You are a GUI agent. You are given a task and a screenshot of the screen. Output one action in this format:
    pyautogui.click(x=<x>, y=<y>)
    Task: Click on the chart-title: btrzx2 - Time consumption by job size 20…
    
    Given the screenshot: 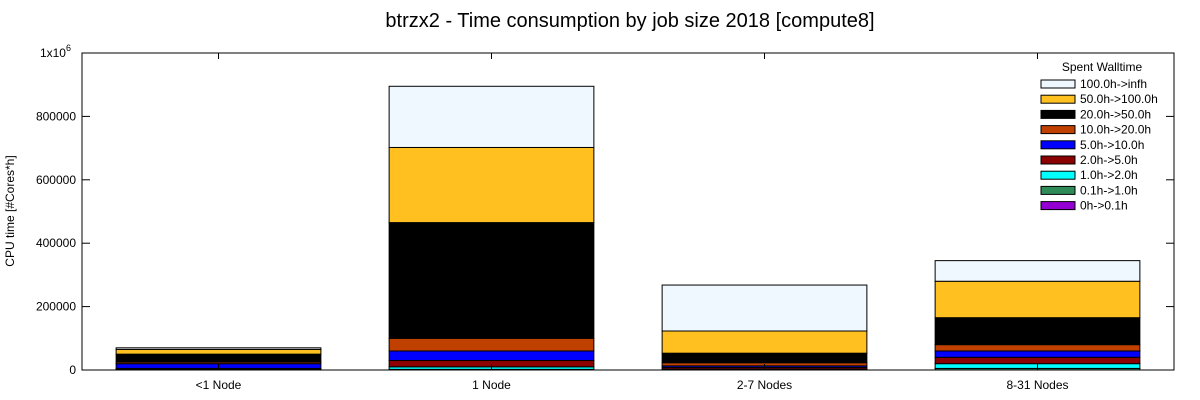 What is the action you would take?
    pyautogui.click(x=630, y=21)
    